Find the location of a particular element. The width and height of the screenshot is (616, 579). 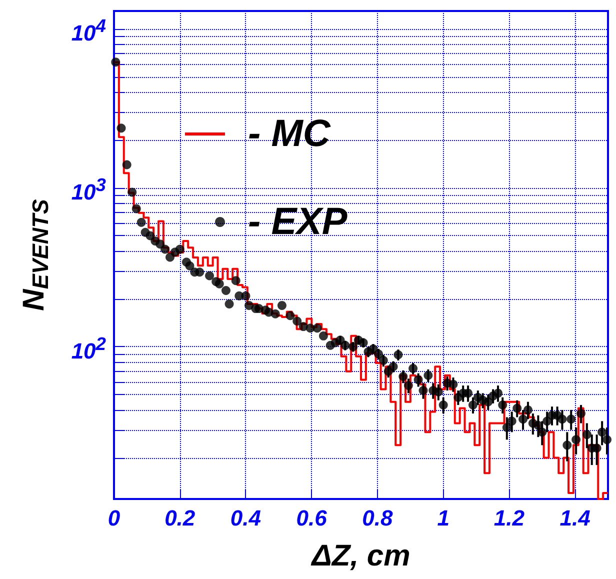

legend-label: - MC is located at coordinates (289, 134).